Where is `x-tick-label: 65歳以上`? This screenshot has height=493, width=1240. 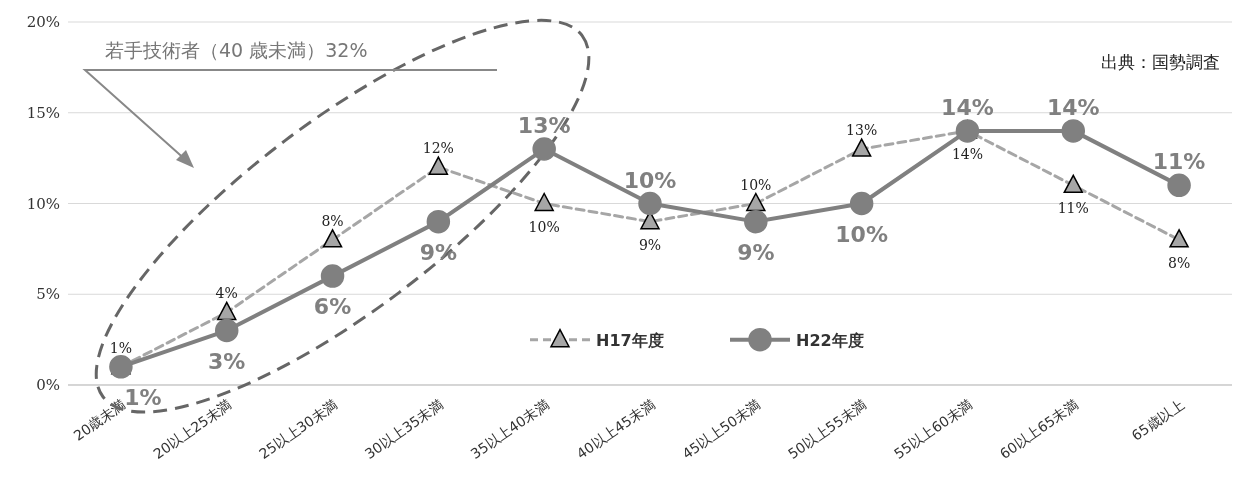
x-tick-label: 65歳以上 is located at coordinates (1157, 420).